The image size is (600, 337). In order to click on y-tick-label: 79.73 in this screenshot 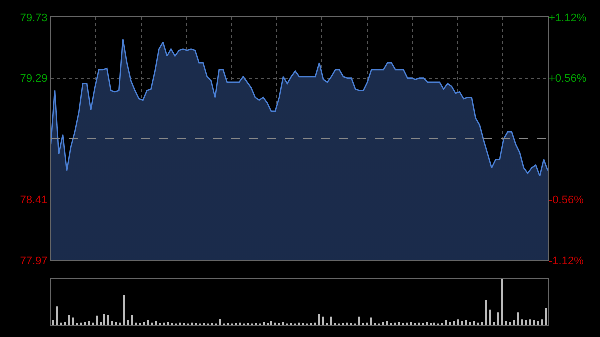, I will do `click(34, 18)`.